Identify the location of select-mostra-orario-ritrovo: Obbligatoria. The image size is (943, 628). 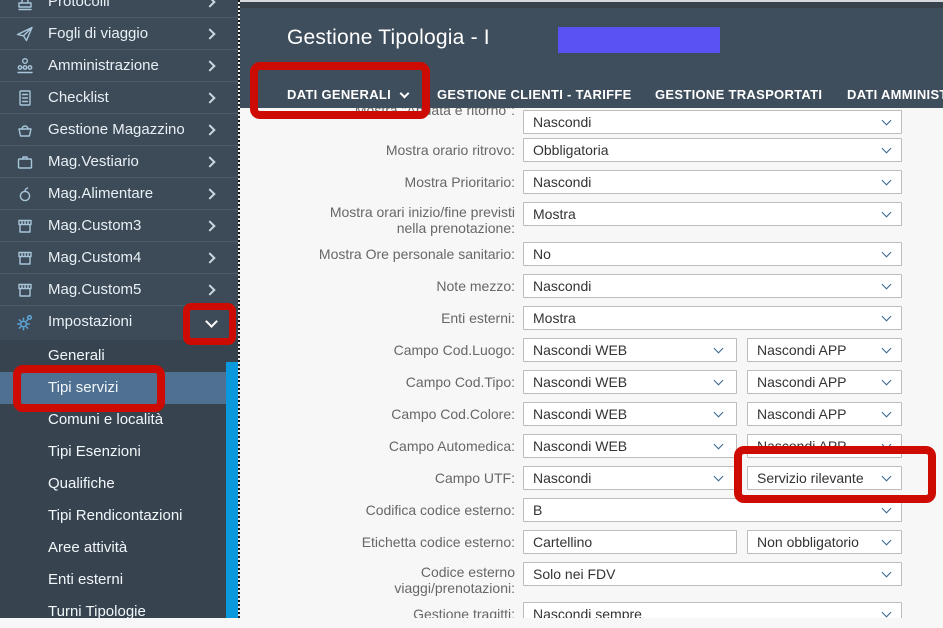
(712, 150).